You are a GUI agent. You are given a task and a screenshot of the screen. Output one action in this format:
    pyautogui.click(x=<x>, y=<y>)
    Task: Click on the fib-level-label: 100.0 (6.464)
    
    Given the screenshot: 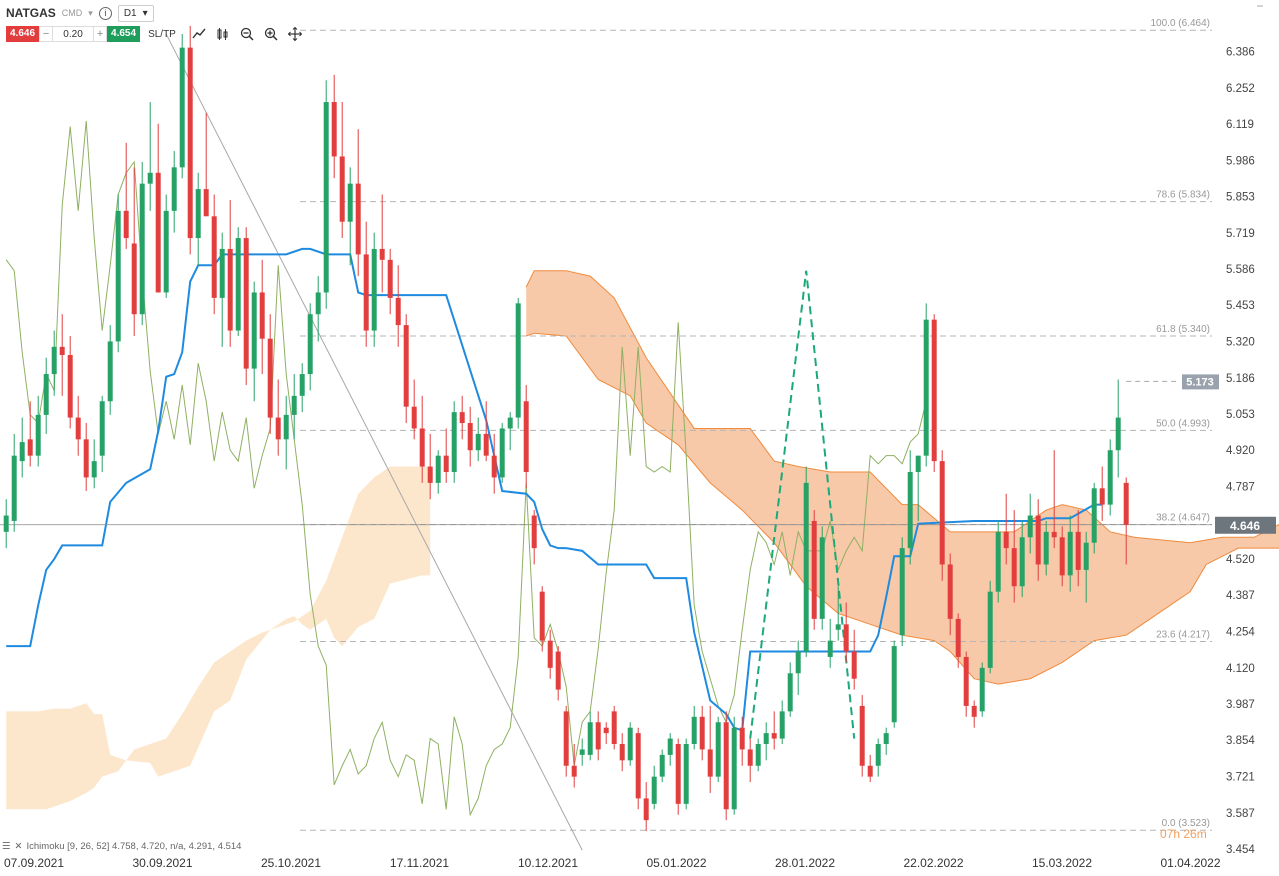 What is the action you would take?
    pyautogui.click(x=1181, y=23)
    